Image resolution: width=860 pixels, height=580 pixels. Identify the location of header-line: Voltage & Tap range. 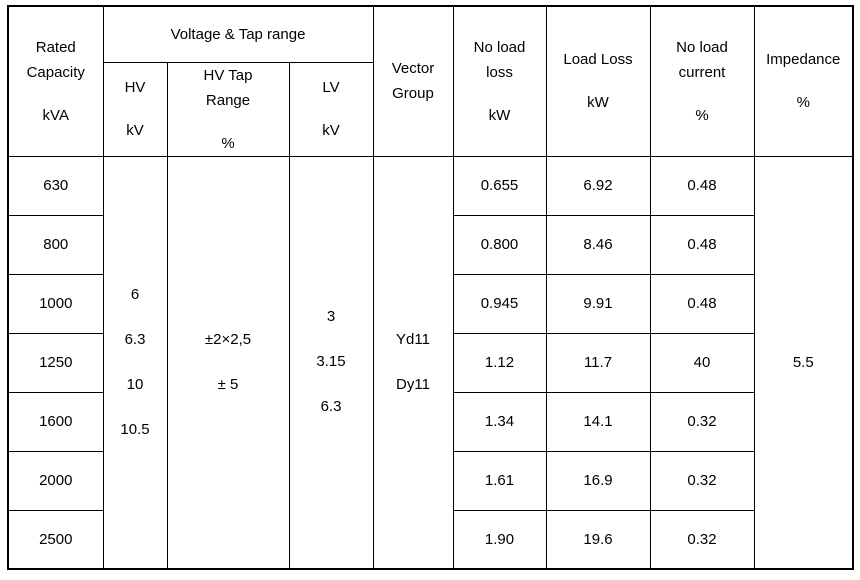
(238, 34).